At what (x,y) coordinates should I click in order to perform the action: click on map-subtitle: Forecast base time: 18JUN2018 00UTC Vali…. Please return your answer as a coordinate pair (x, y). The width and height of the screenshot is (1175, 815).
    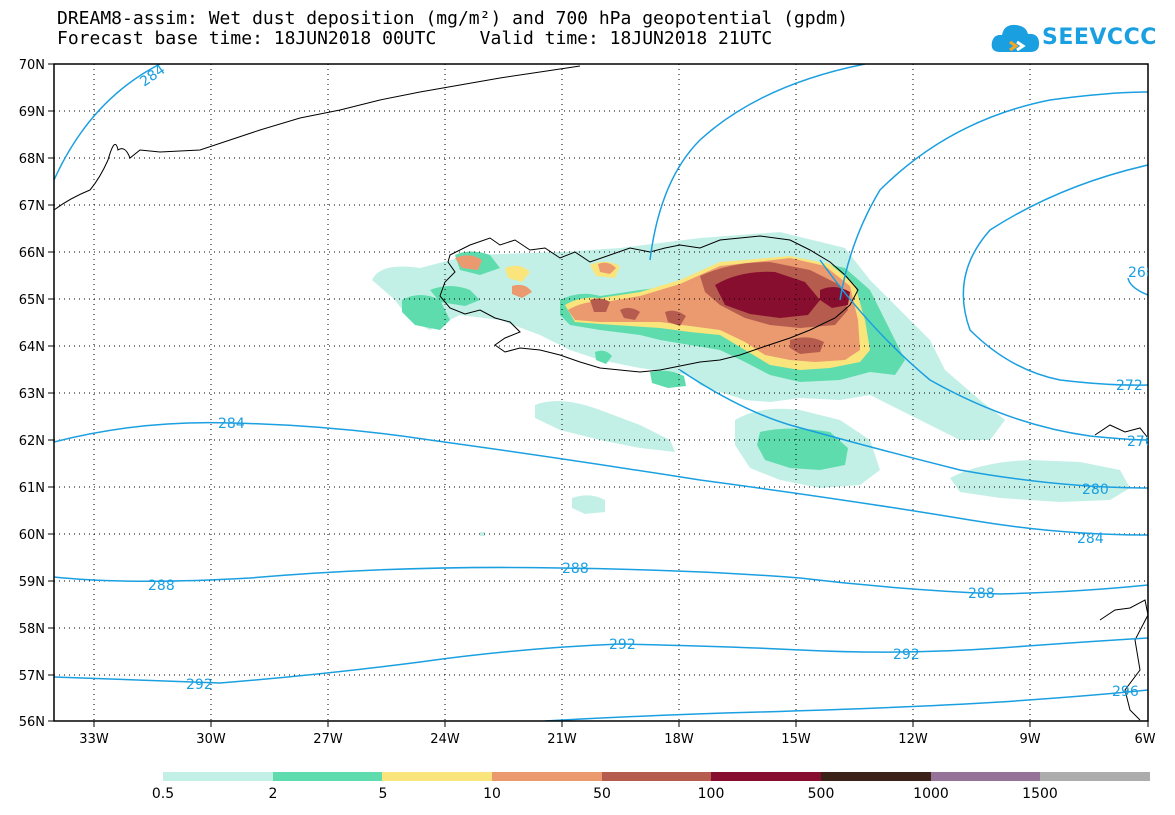
    Looking at the image, I should click on (415, 38).